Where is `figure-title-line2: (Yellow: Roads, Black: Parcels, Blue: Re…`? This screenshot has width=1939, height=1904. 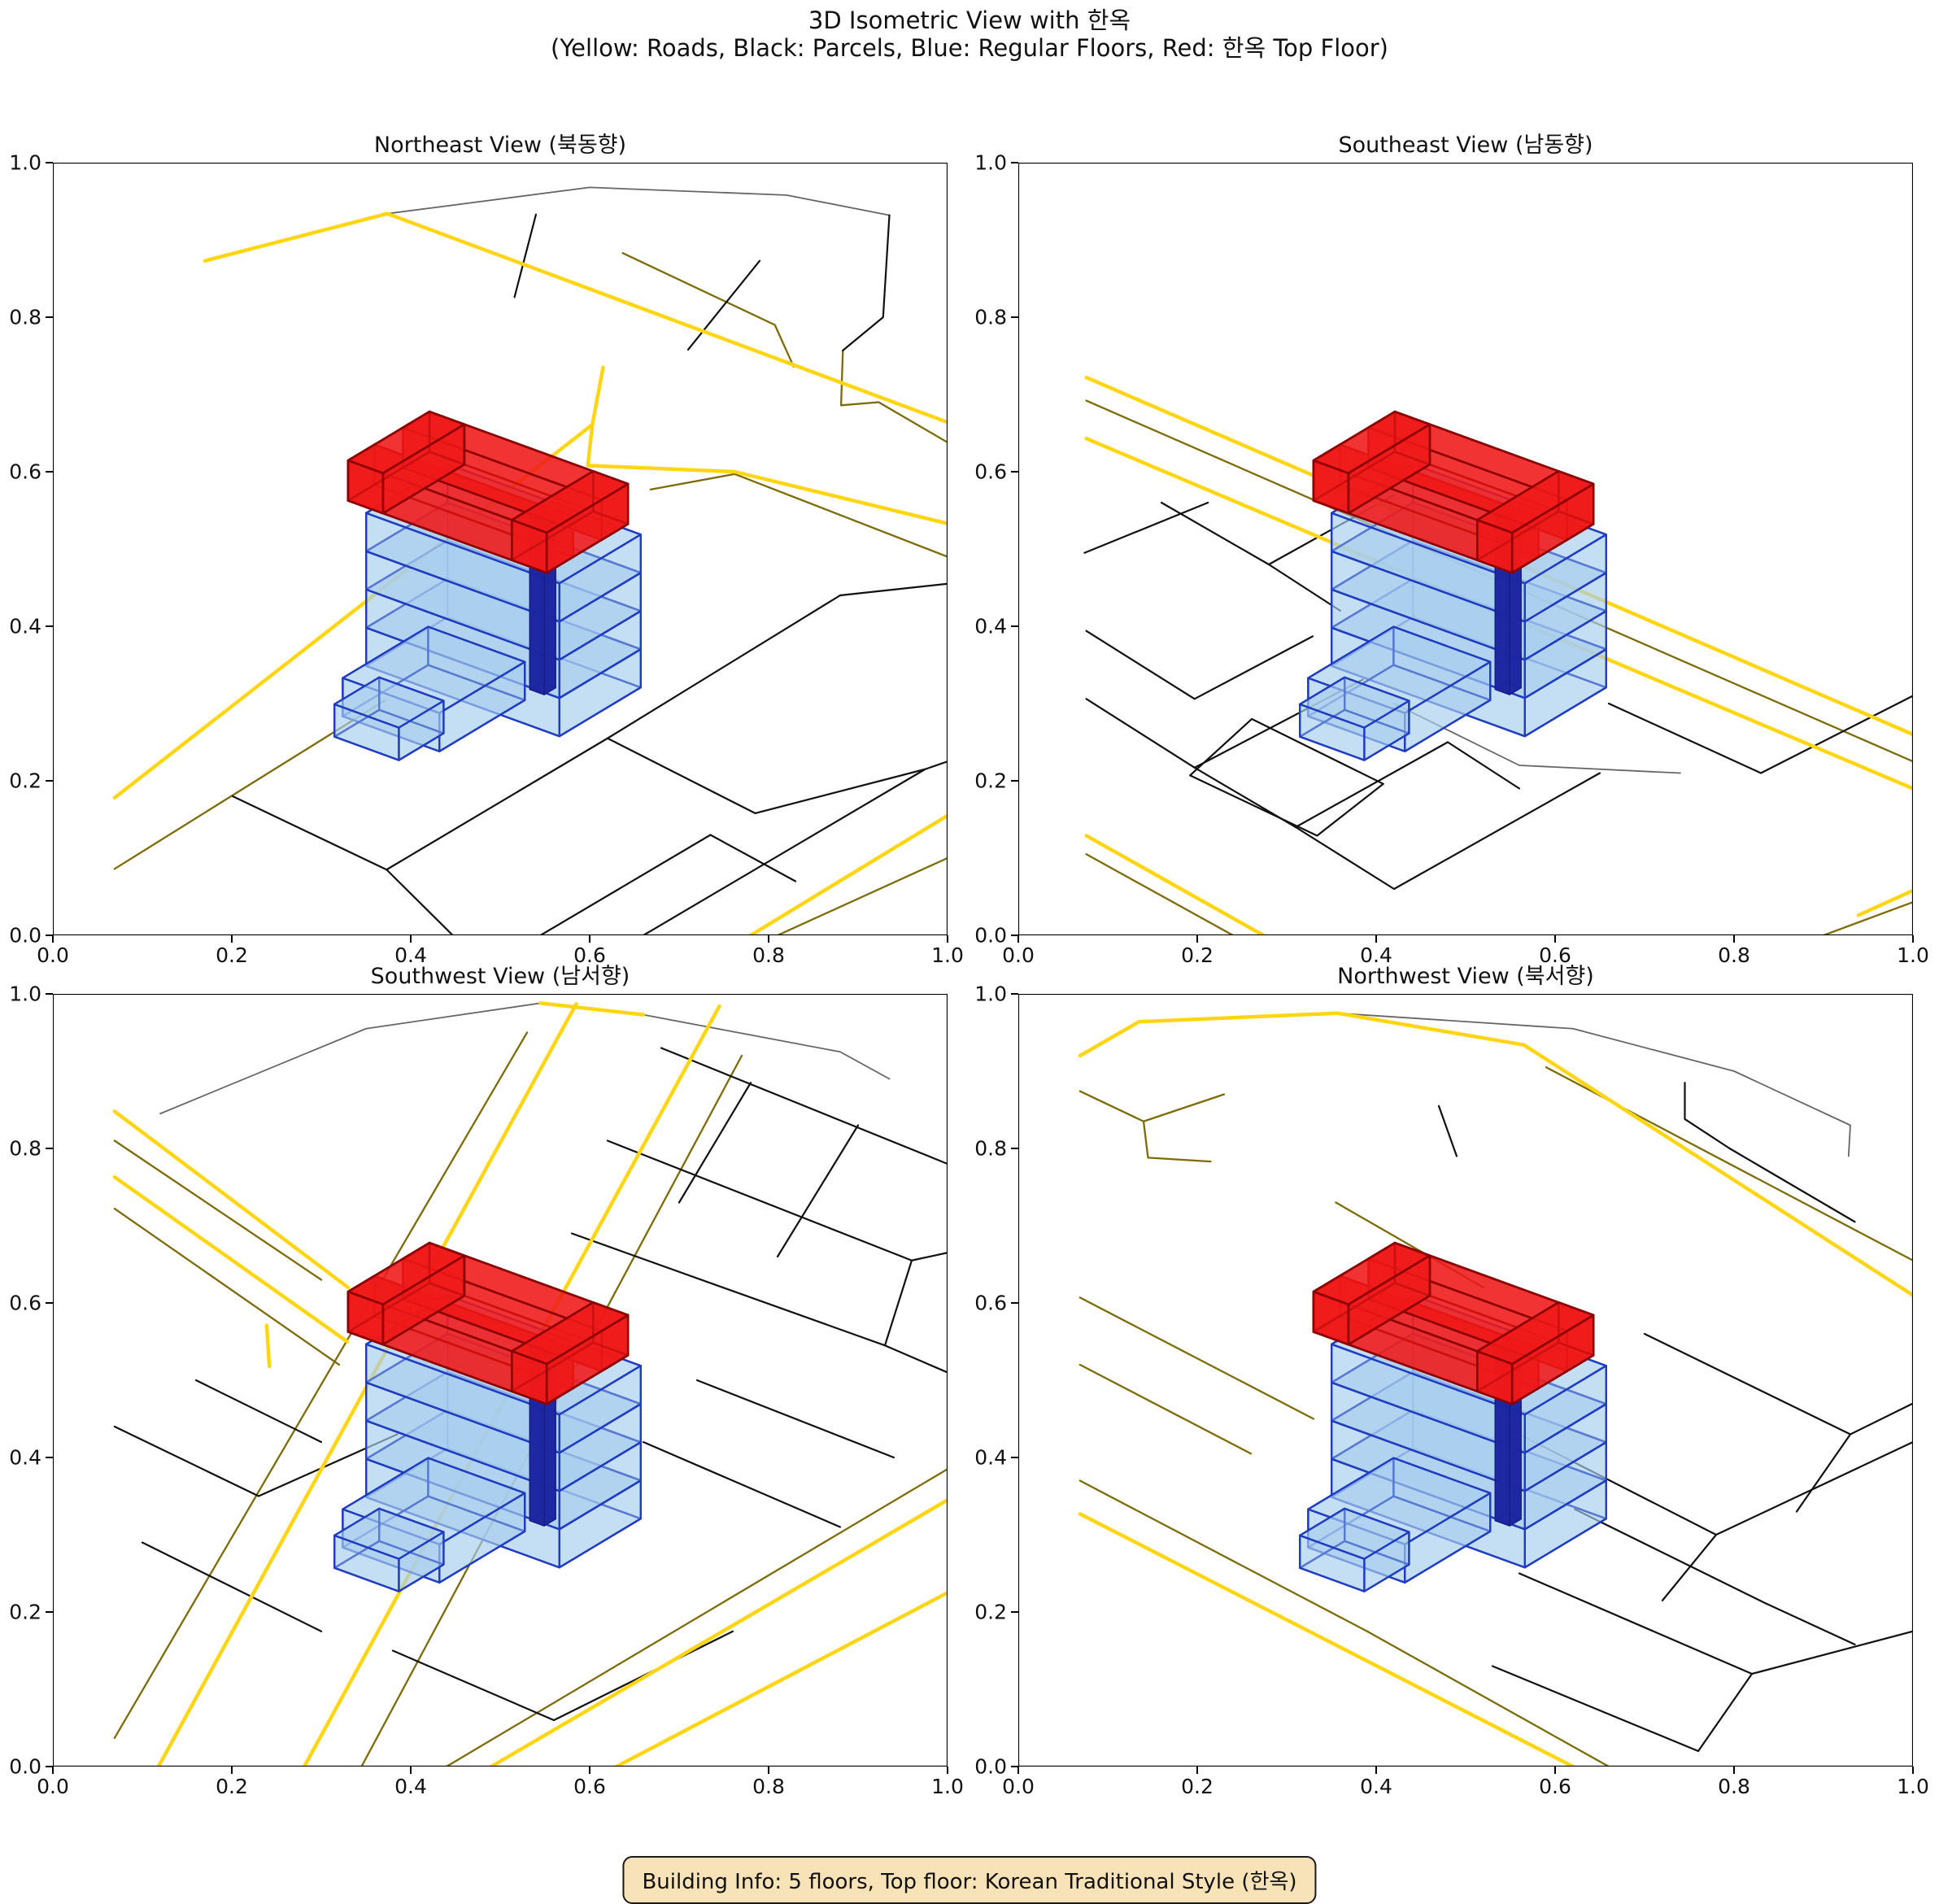
figure-title-line2: (Yellow: Roads, Black: Parcels, Blue: Re… is located at coordinates (969, 48).